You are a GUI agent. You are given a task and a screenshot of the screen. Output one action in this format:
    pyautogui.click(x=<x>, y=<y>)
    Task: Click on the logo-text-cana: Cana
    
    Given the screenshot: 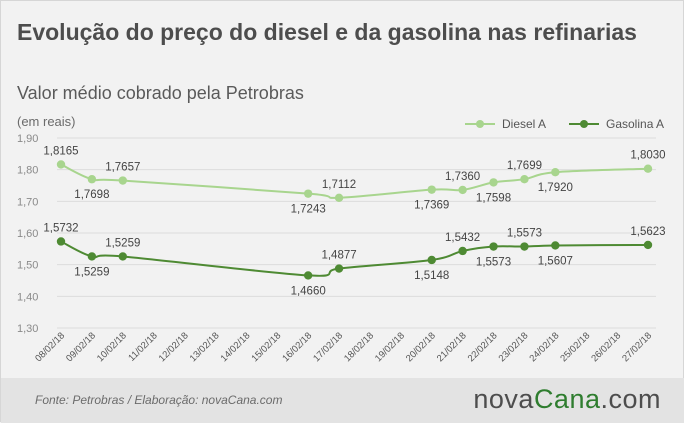 What is the action you would take?
    pyautogui.click(x=567, y=399)
    